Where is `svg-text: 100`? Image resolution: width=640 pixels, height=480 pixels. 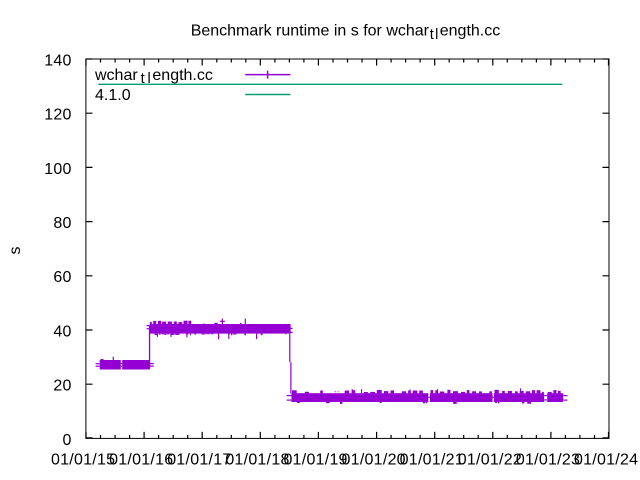
svg-text: 100 is located at coordinates (57, 169).